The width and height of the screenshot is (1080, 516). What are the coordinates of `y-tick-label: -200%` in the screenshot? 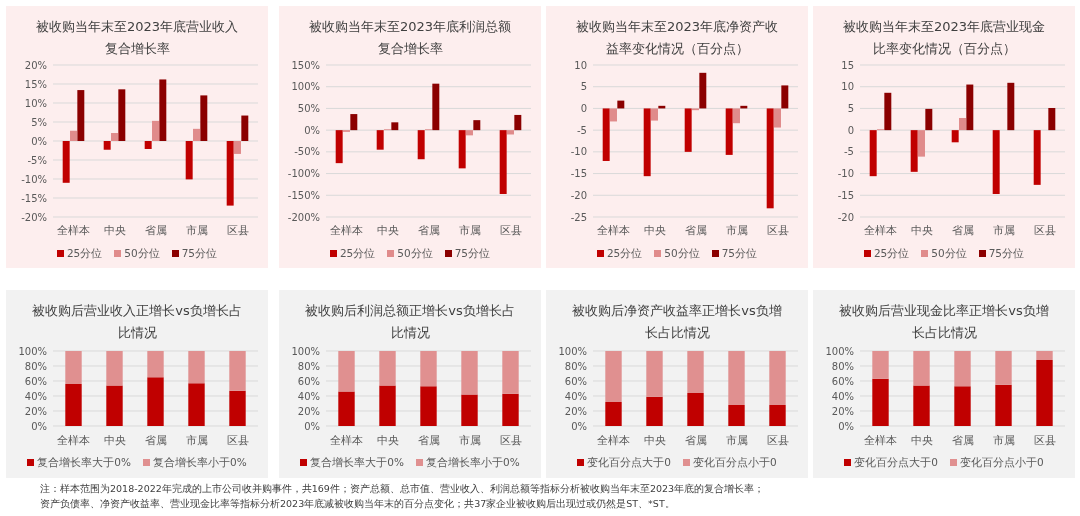 It's located at (303, 217).